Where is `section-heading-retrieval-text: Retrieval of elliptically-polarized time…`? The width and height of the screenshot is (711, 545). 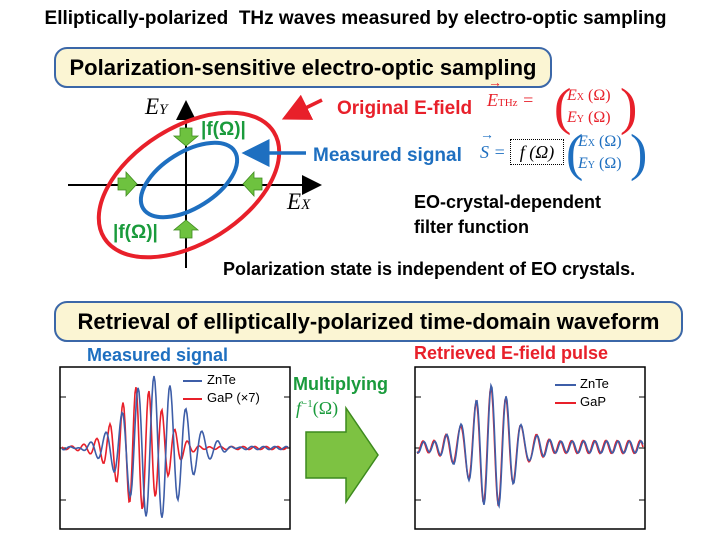 section-heading-retrieval-text: Retrieval of elliptically-polarized time… is located at coordinates (368, 321).